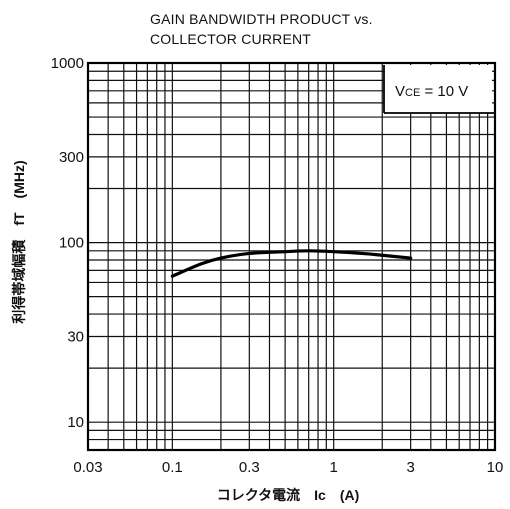  What do you see at coordinates (444, 91) in the screenshot?
I see `annotation-rest: = 10 V` at bounding box center [444, 91].